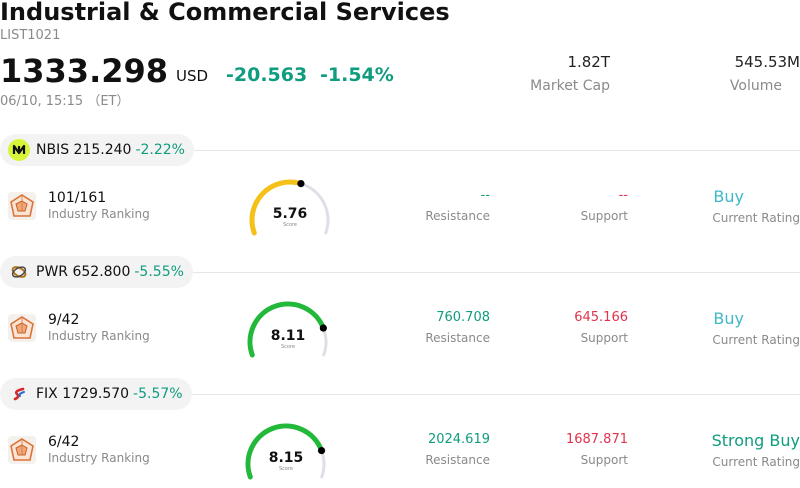  Describe the element at coordinates (19, 394) in the screenshot. I see `comfort-systems-logo-icon` at that location.